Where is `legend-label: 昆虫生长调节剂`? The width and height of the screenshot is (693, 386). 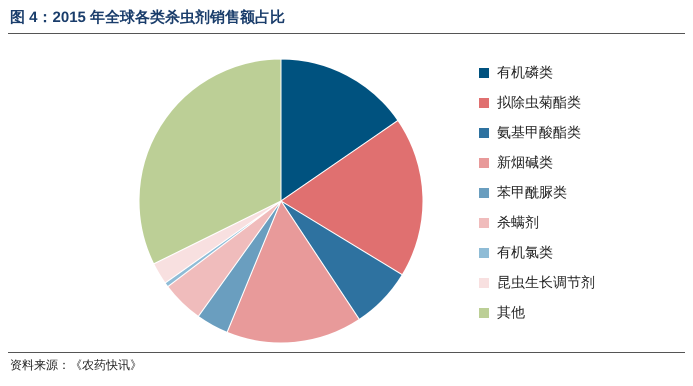 legend-label: 昆虫生长调节剂 is located at coordinates (546, 283).